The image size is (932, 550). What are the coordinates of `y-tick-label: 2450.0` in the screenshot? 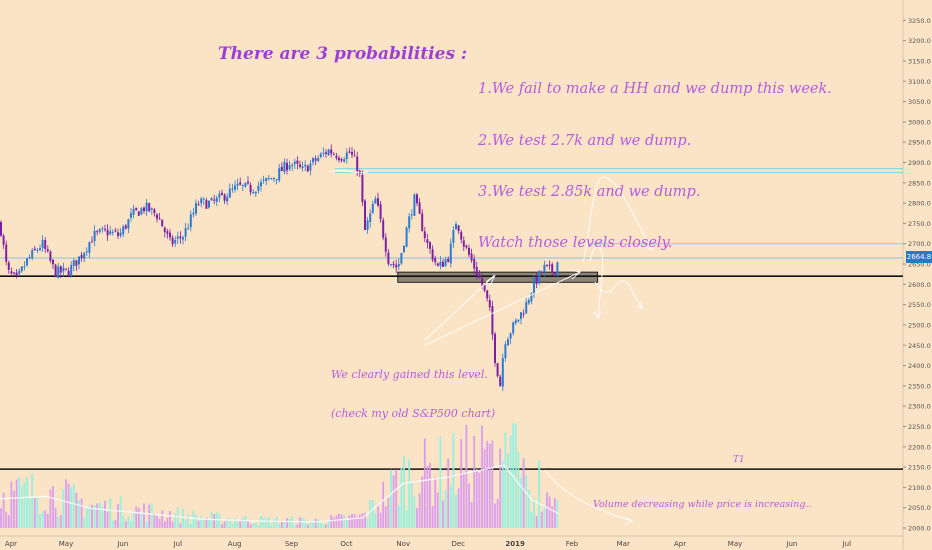 It's located at (919, 346).